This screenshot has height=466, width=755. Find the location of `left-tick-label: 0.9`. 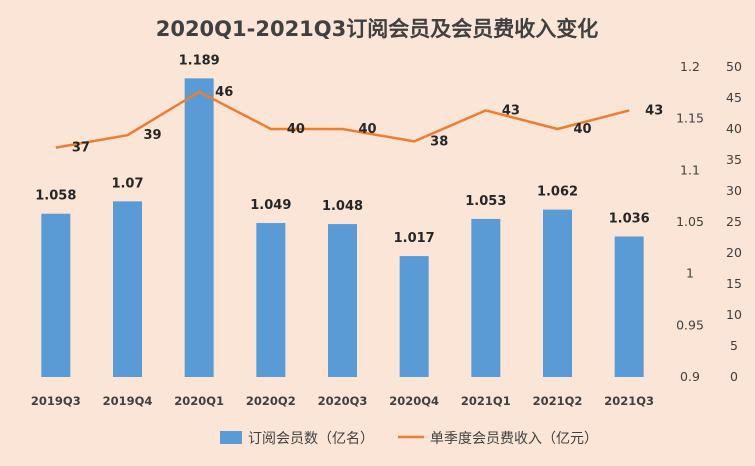

left-tick-label: 0.9 is located at coordinates (690, 376).